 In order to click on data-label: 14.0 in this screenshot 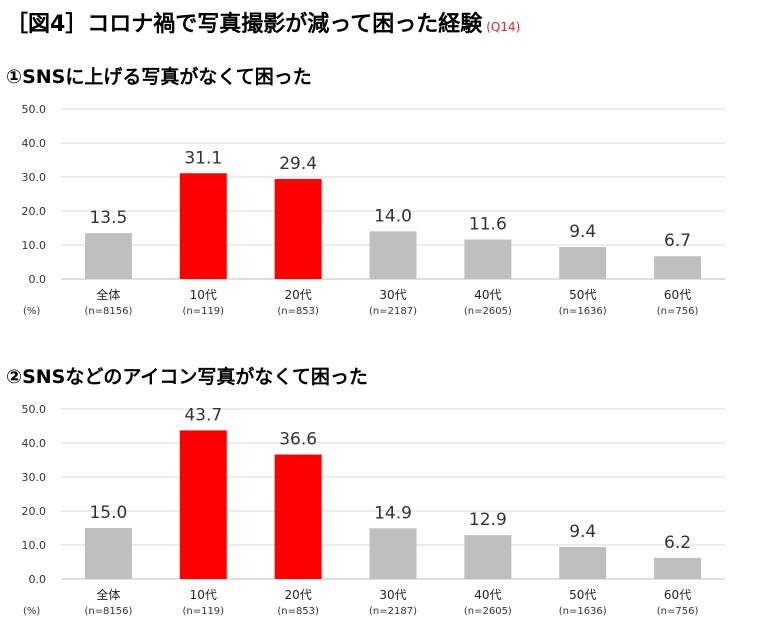, I will do `click(393, 216)`.